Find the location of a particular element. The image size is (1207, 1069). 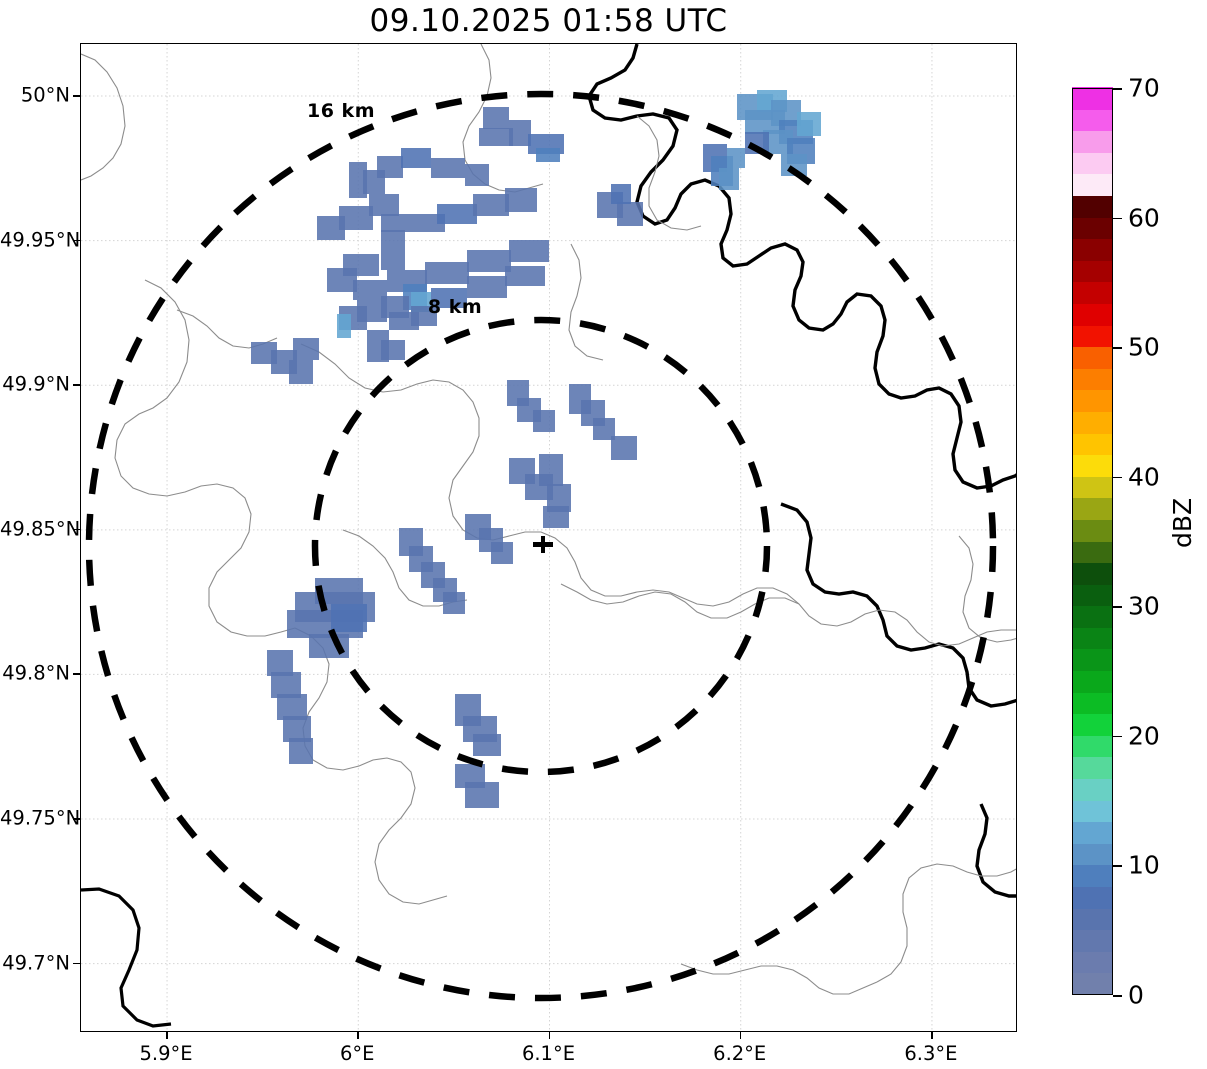

colorbar-tick-label: 70 is located at coordinates (1144, 88).